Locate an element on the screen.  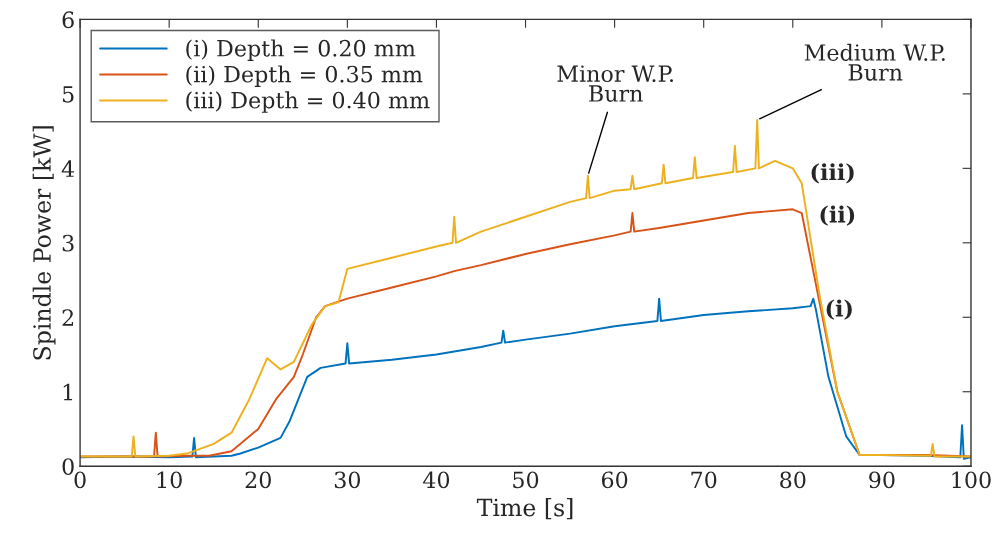
y-tick-label: 5 is located at coordinates (68, 94).